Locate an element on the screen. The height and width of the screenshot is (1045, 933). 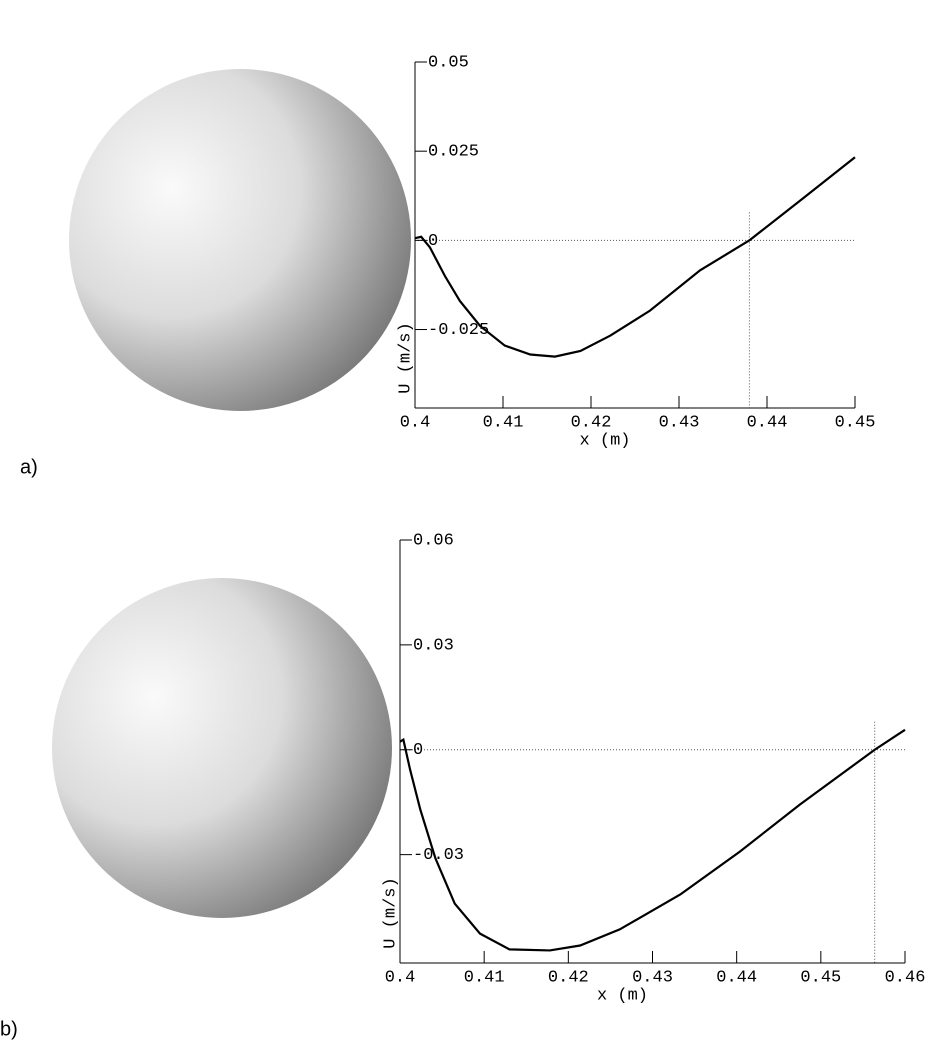
y-tick-label: -0.03 is located at coordinates (438, 855).